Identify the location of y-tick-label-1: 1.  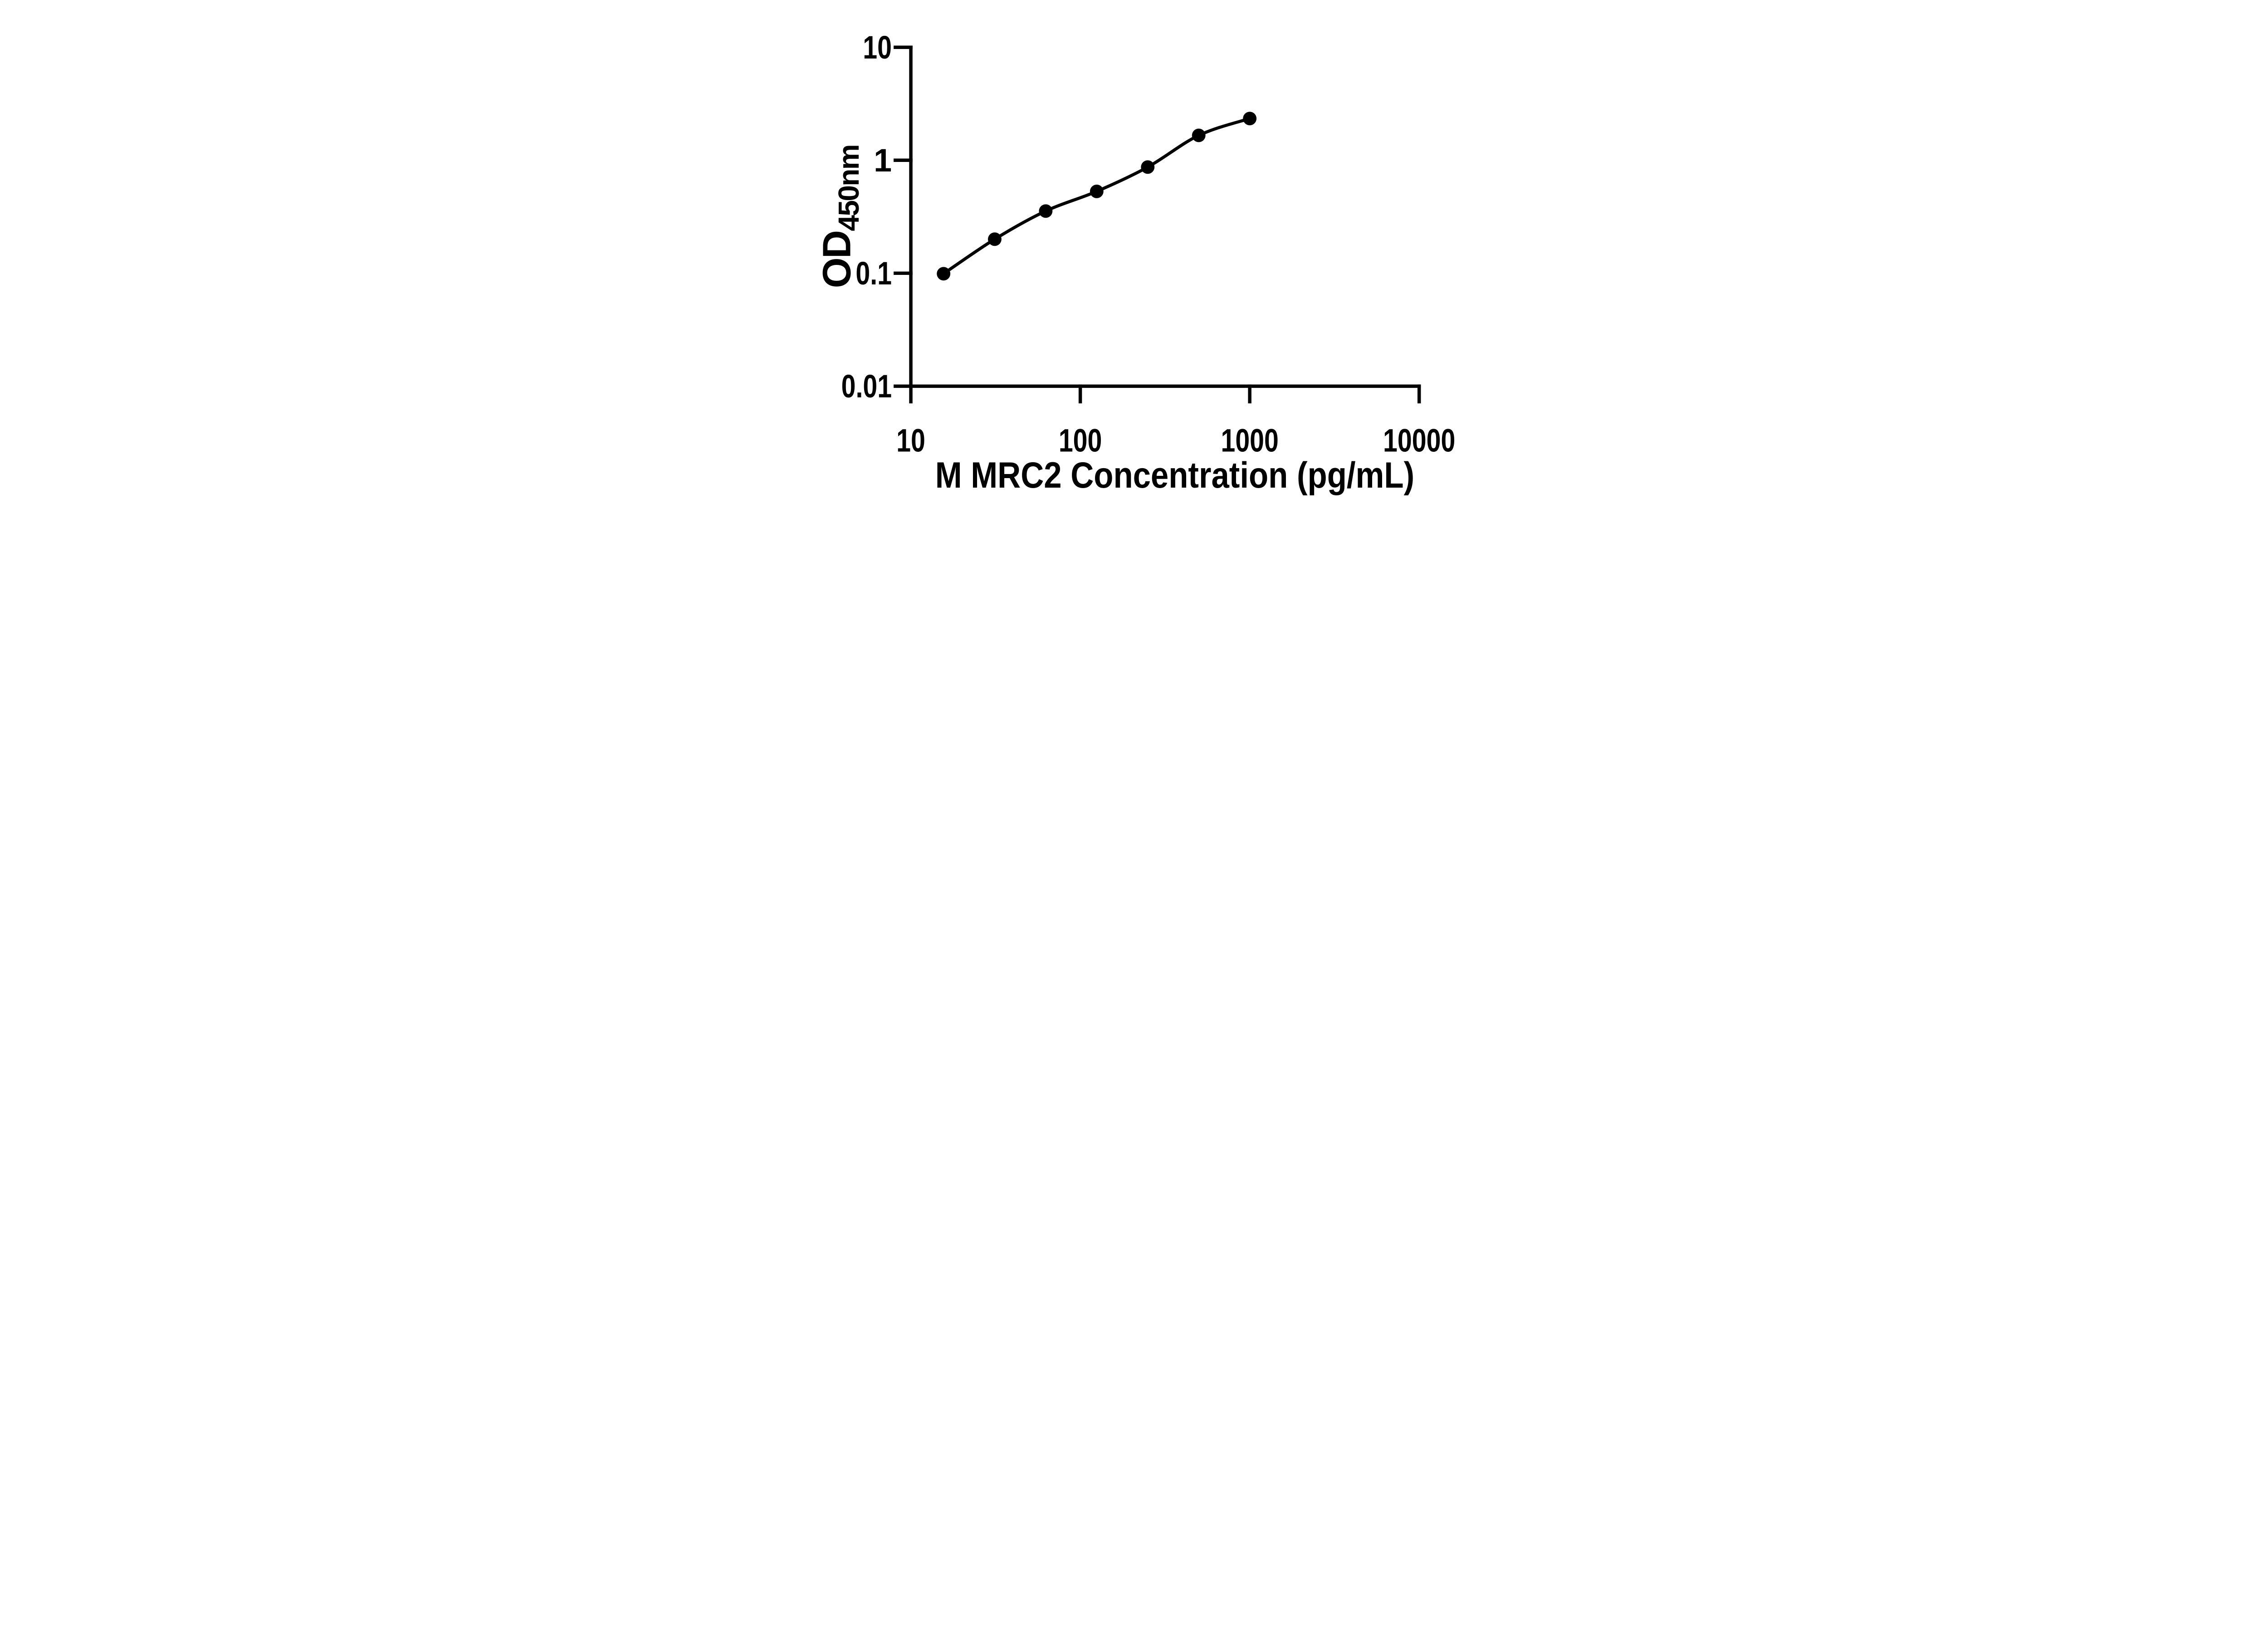
(883, 160).